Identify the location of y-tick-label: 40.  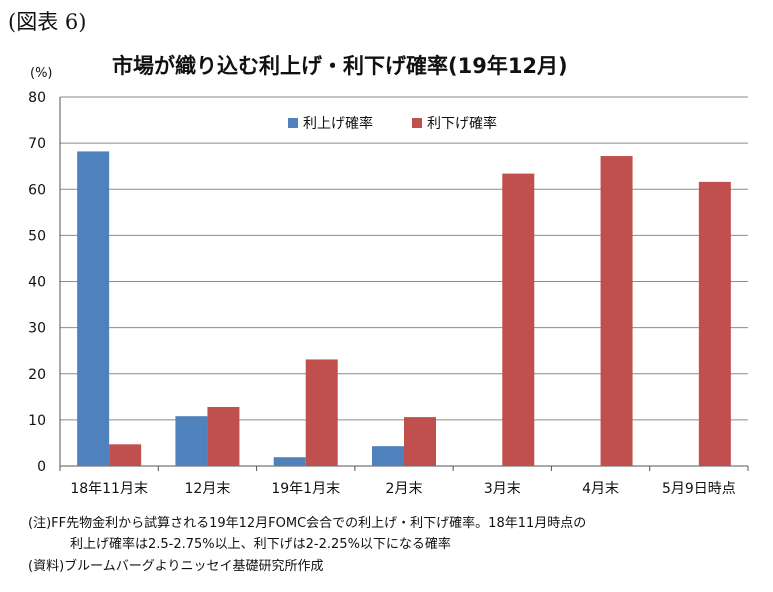
(37, 283).